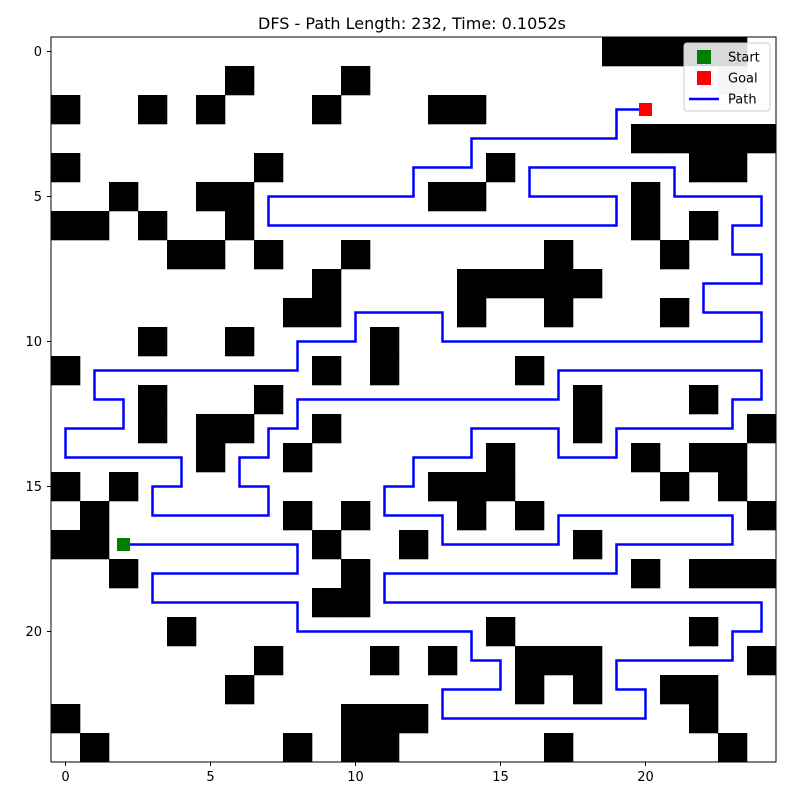  I want to click on legend-start-swatch, so click(704, 57).